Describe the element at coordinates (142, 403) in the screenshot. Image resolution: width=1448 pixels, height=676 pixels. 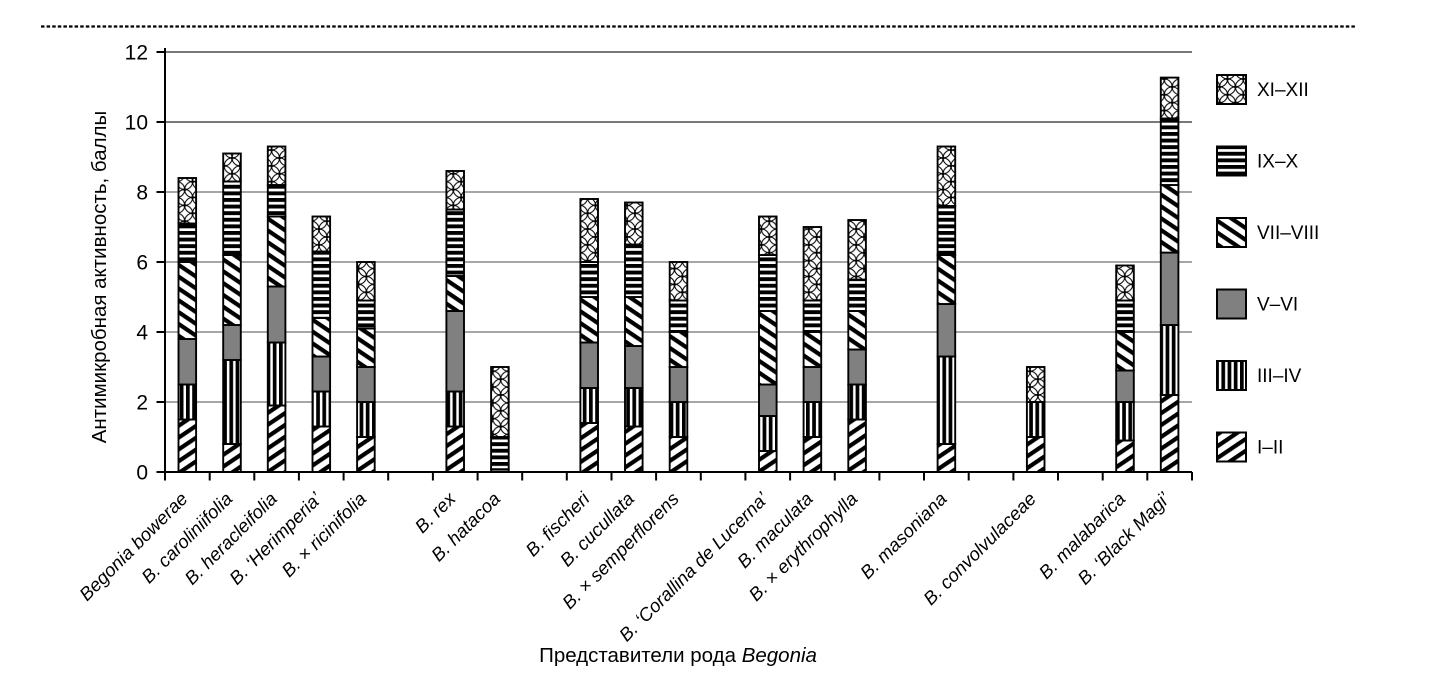
I see `svg-text: 2` at that location.